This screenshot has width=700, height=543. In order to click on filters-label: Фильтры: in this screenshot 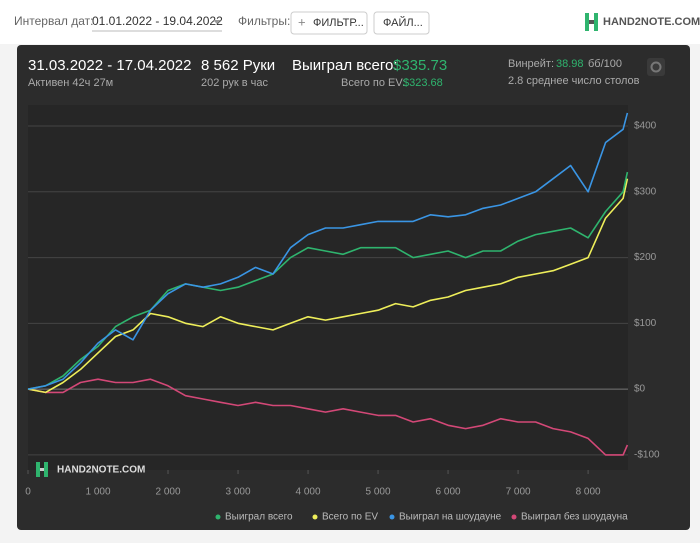, I will do `click(264, 21)`.